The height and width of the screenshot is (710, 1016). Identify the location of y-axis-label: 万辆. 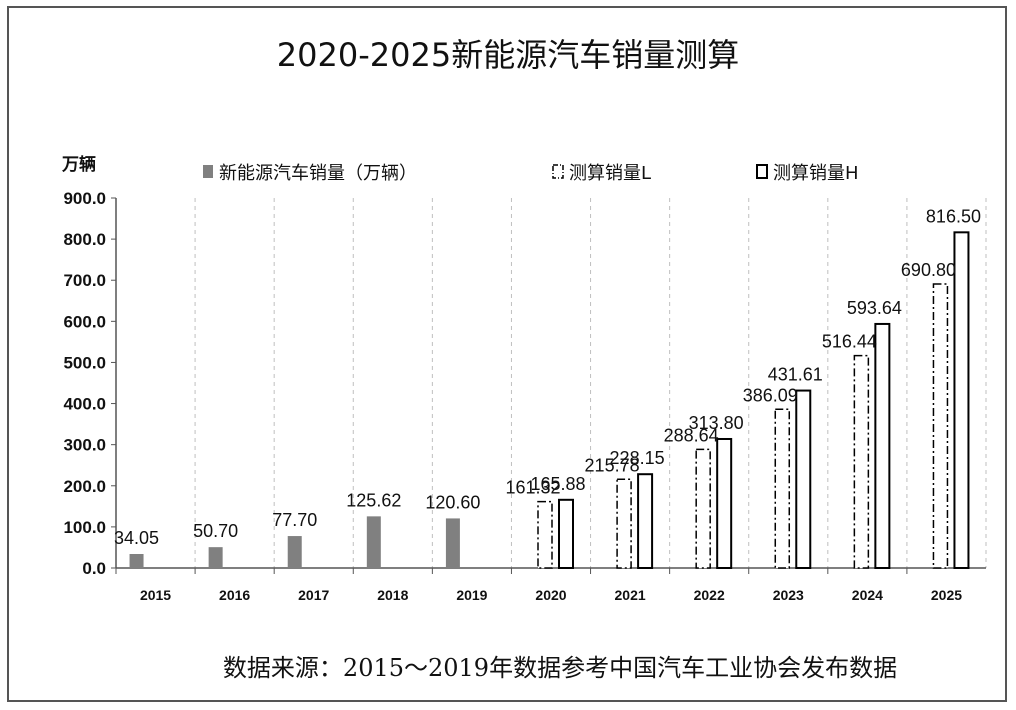
(78, 164).